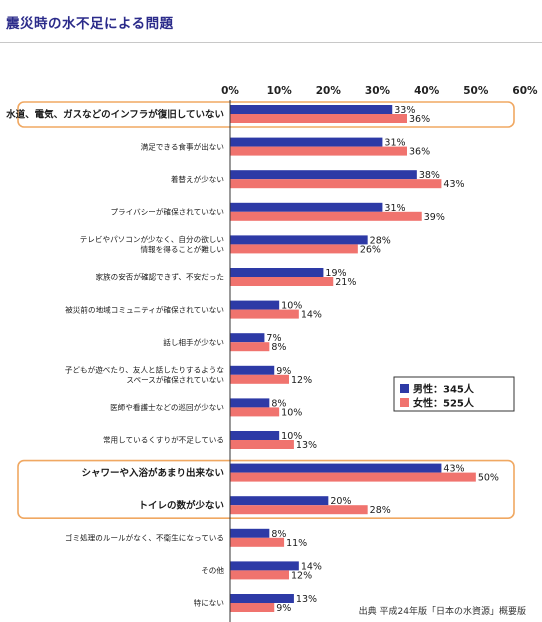 This screenshot has height=622, width=542. I want to click on data-label: 20%, so click(340, 501).